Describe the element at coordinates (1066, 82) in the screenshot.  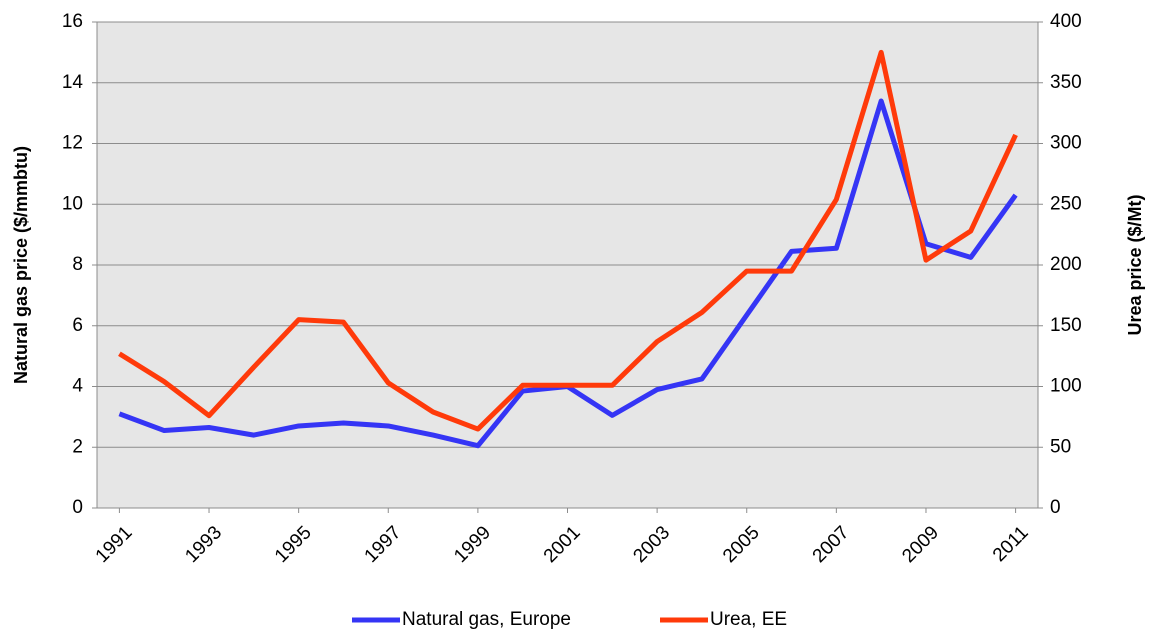
I see `y2-tick-label: 350` at that location.